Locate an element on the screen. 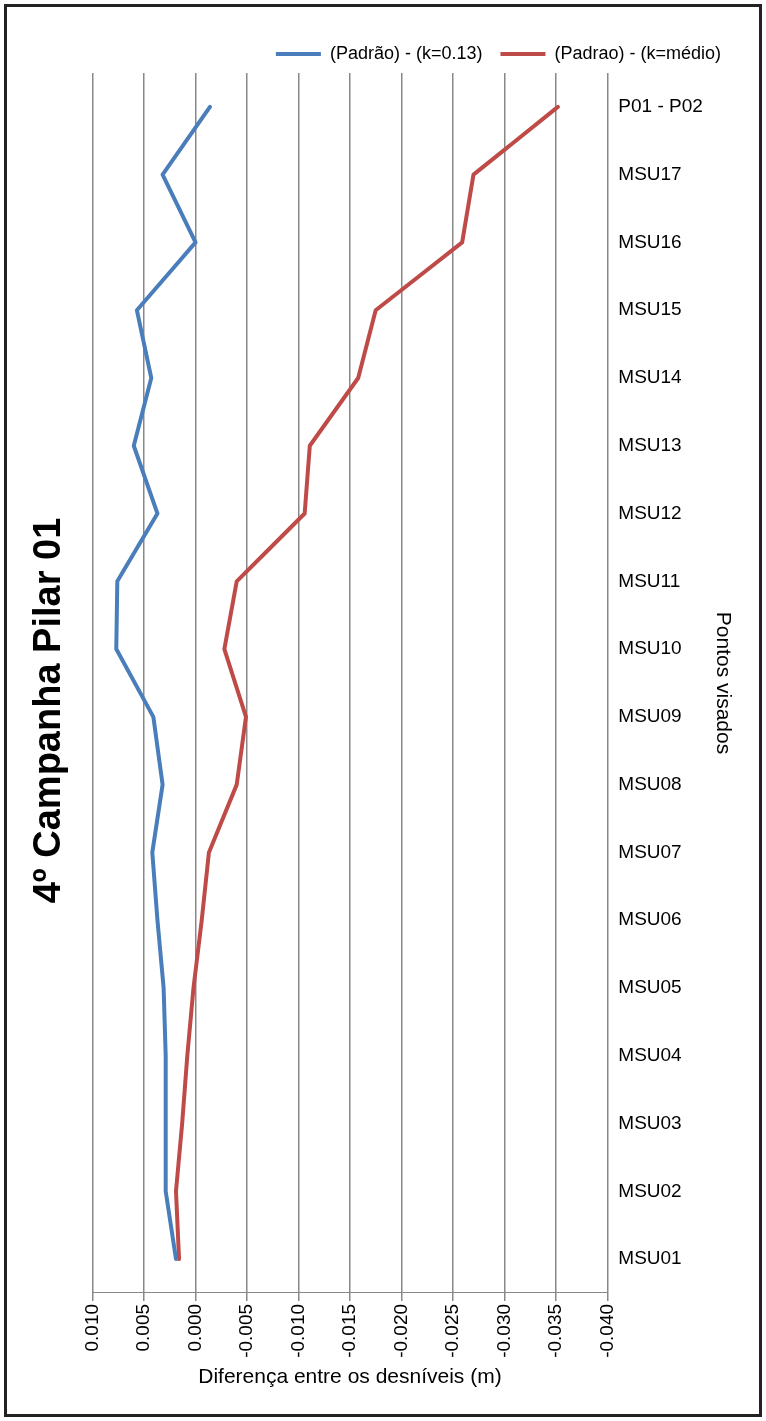 The height and width of the screenshot is (1421, 766). x-tick-label: -0.020 is located at coordinates (400, 1330).